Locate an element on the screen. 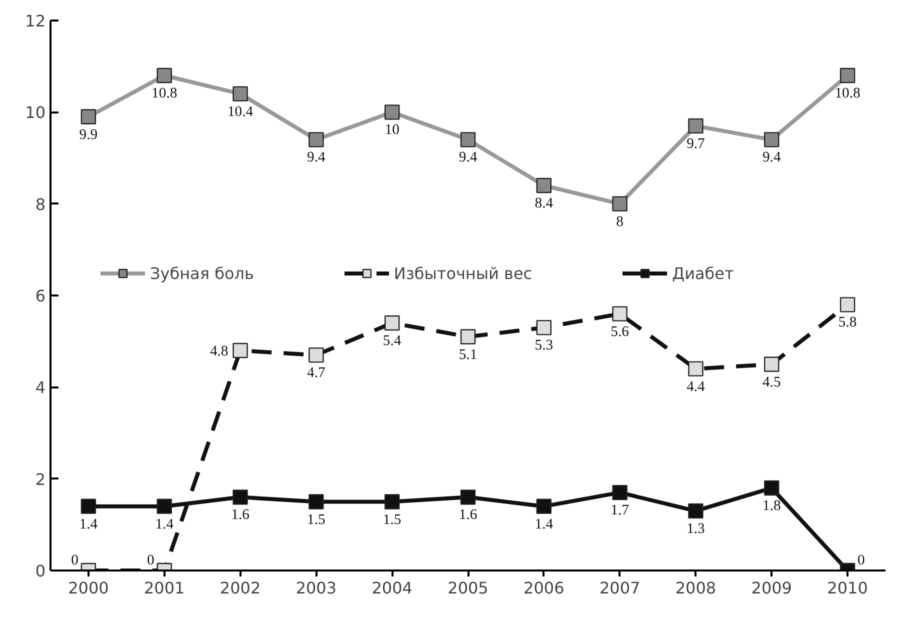 This screenshot has height=619, width=915. y-tick-label: 12 is located at coordinates (35, 21).